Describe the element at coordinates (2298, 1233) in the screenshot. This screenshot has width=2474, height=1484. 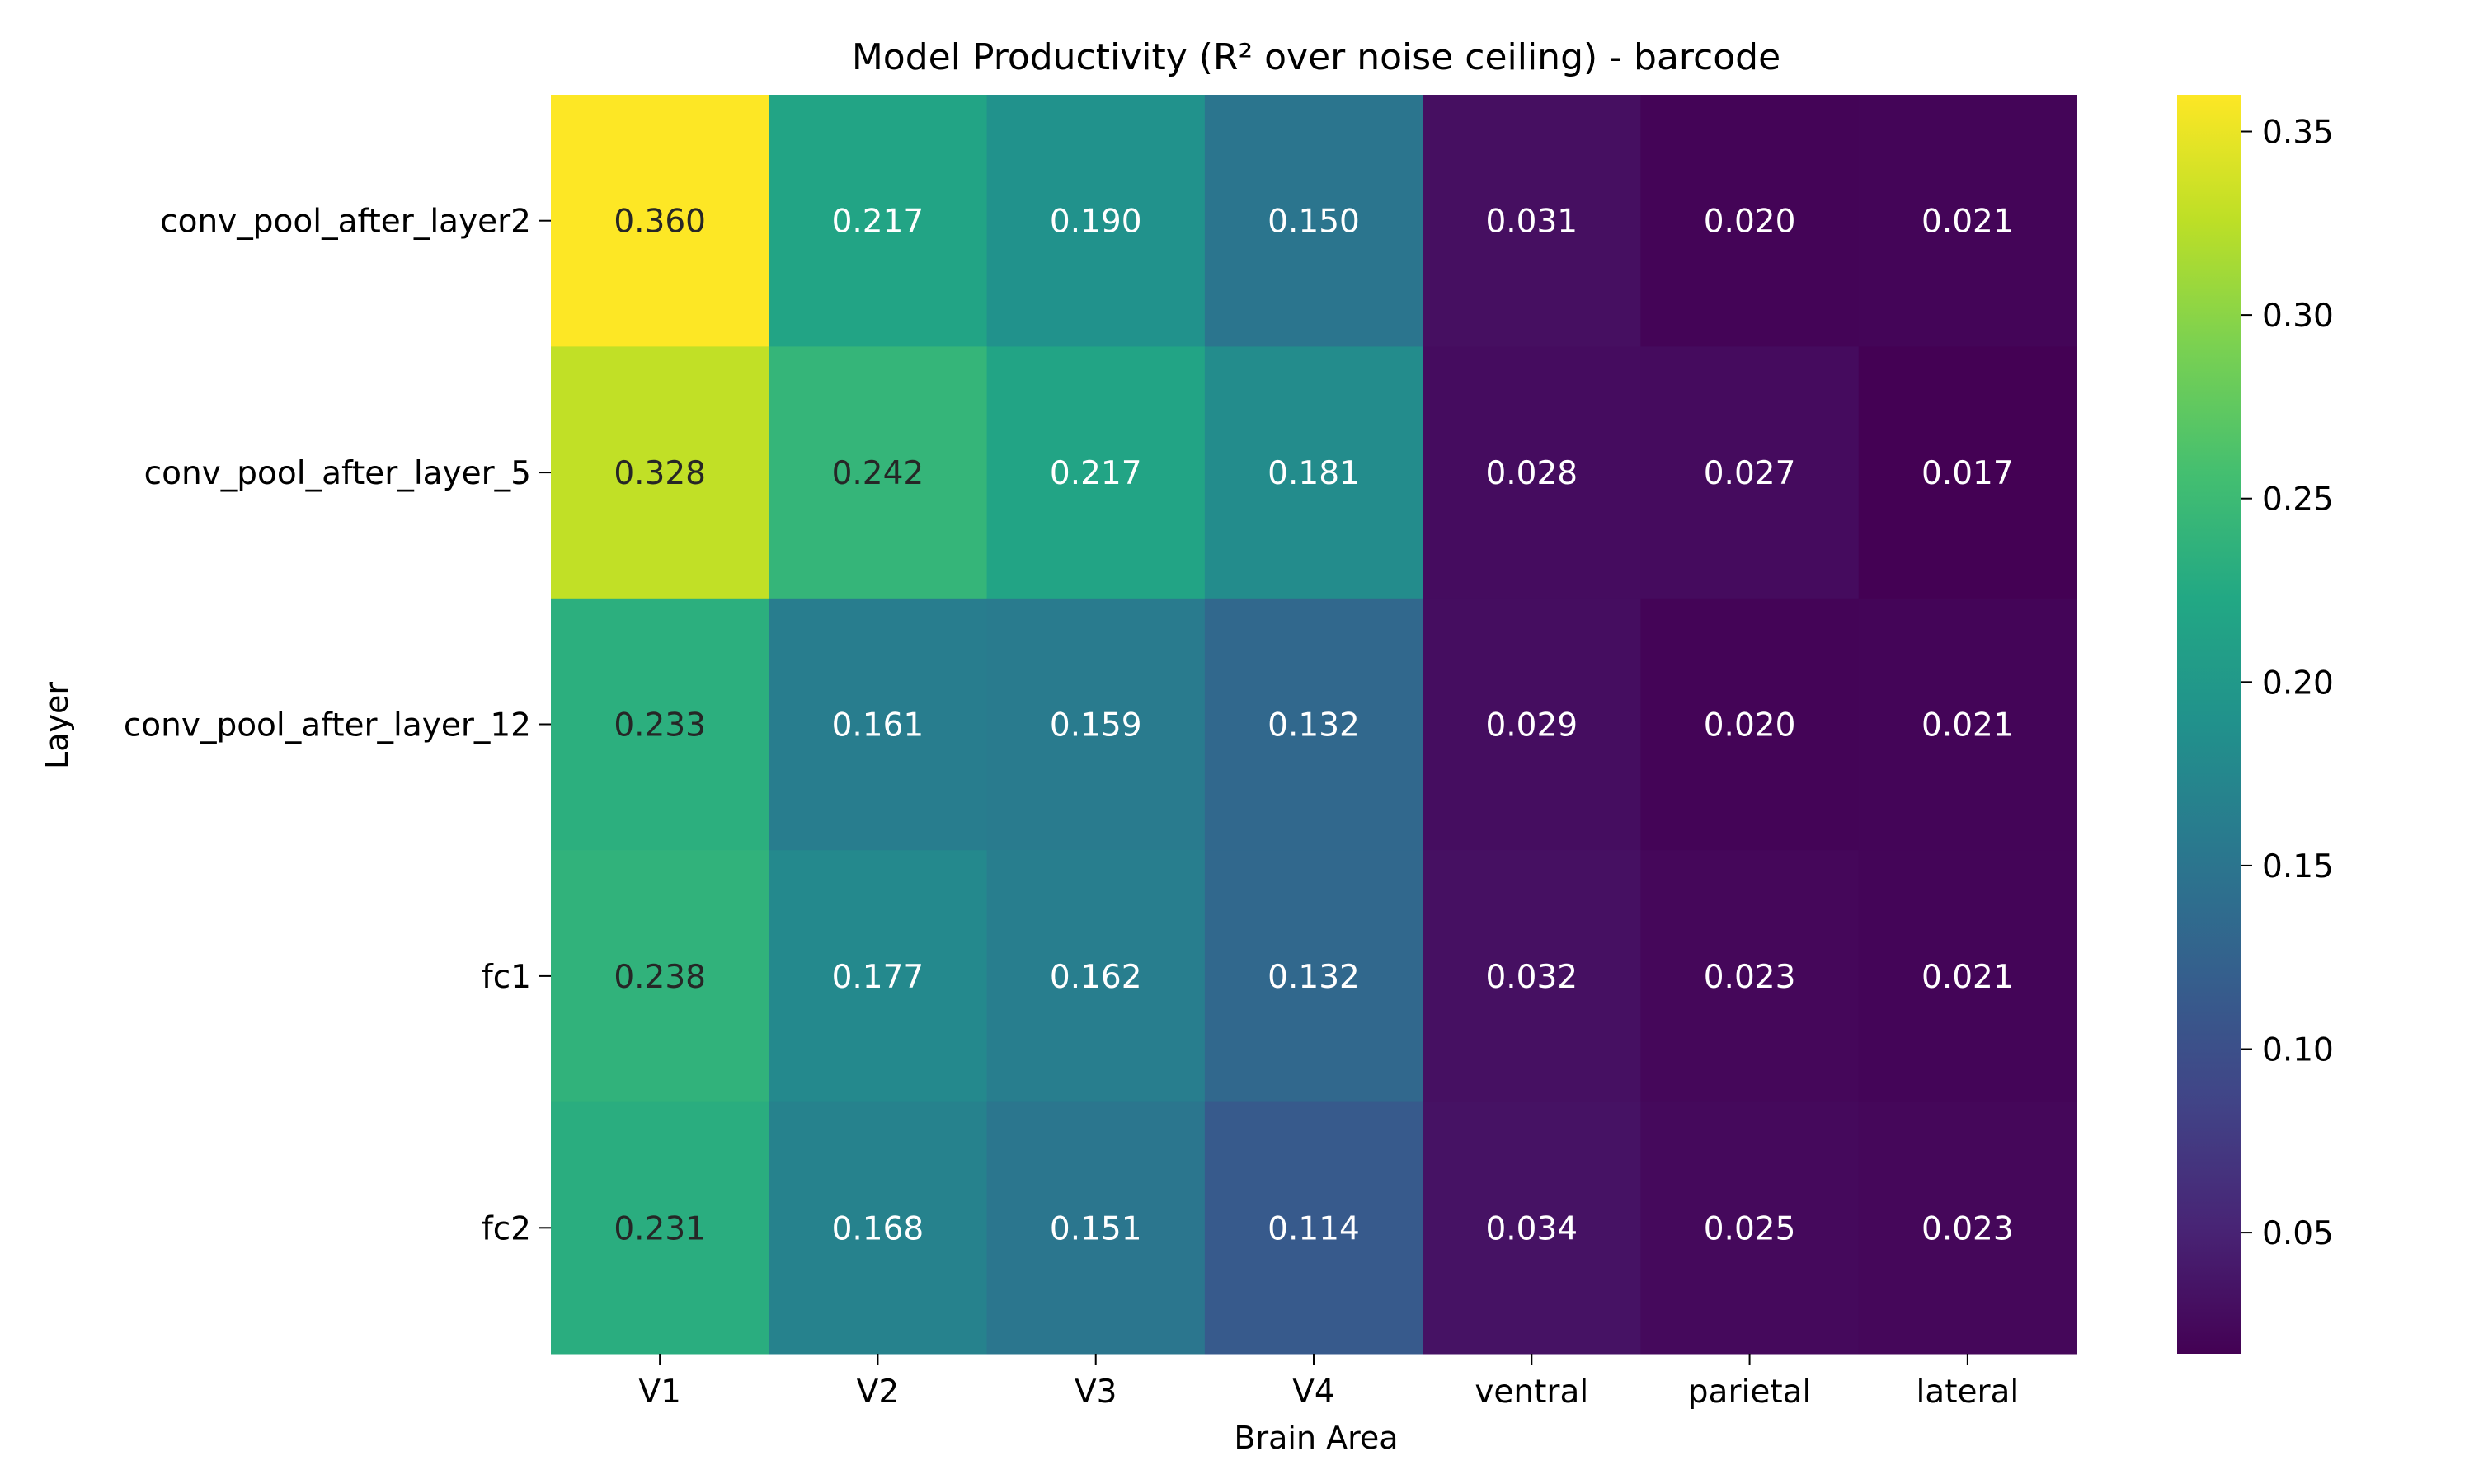
I see `colorbar-tick-label: 0.05` at that location.